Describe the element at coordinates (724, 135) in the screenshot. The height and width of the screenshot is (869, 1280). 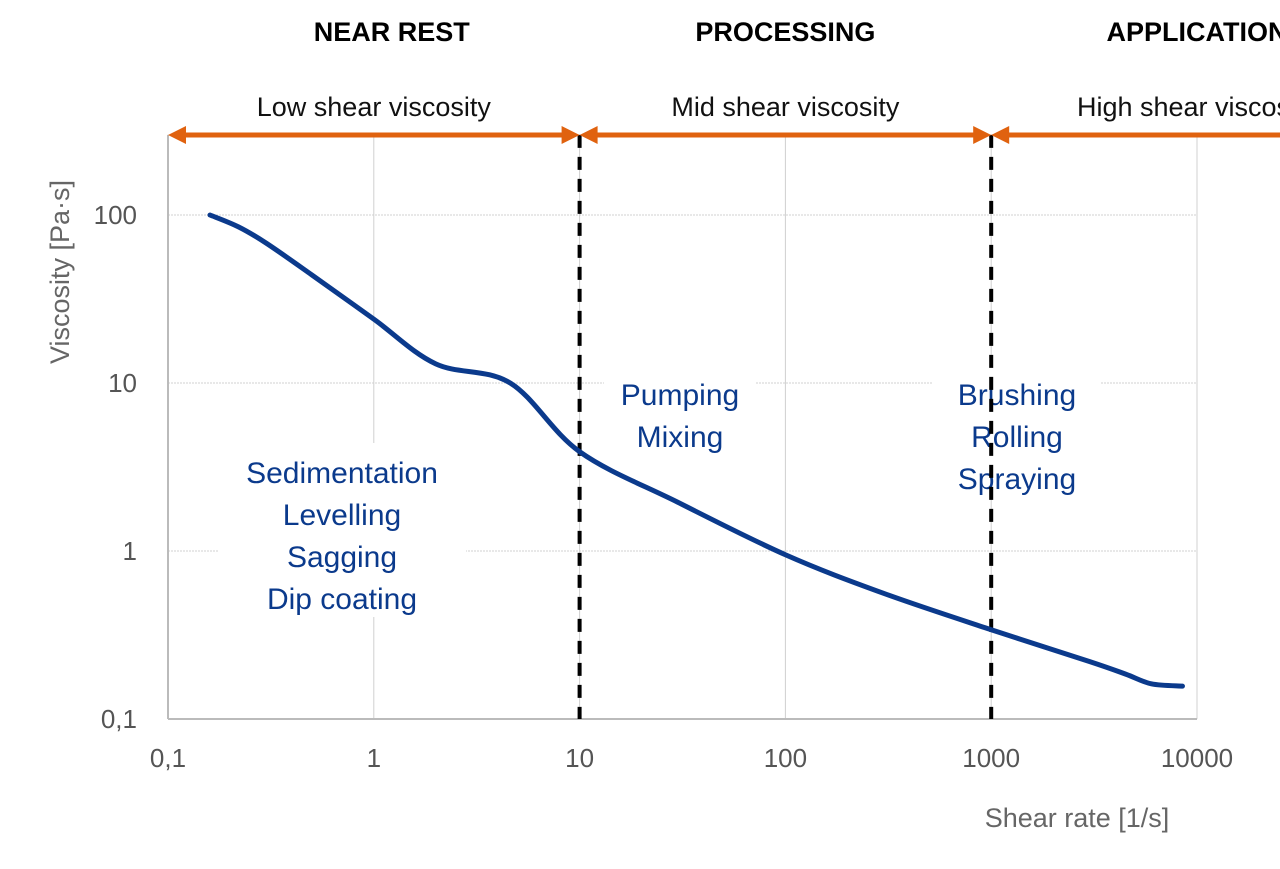
I see `region-arrows` at that location.